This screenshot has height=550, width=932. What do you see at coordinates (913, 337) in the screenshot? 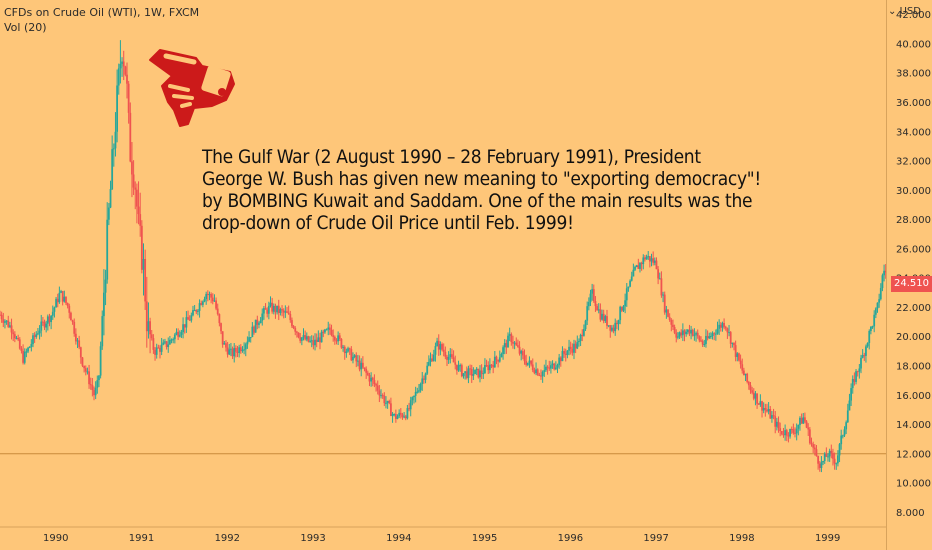
I see `y-tick-label: 20.000` at bounding box center [913, 337].